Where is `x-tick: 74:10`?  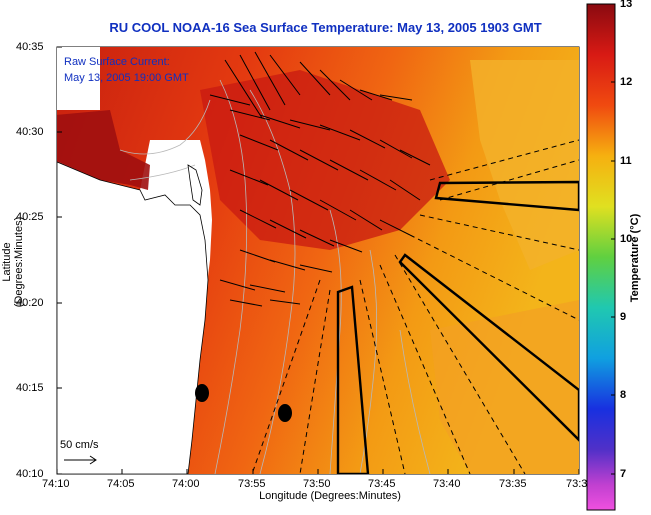
x-tick: 74:10 is located at coordinates (56, 484).